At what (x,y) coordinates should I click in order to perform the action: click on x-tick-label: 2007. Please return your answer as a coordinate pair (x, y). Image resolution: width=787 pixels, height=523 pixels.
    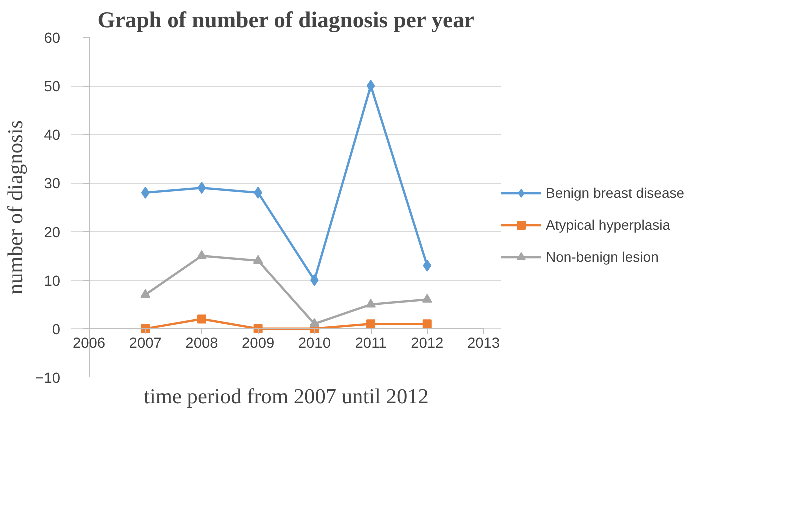
    Looking at the image, I should click on (145, 344).